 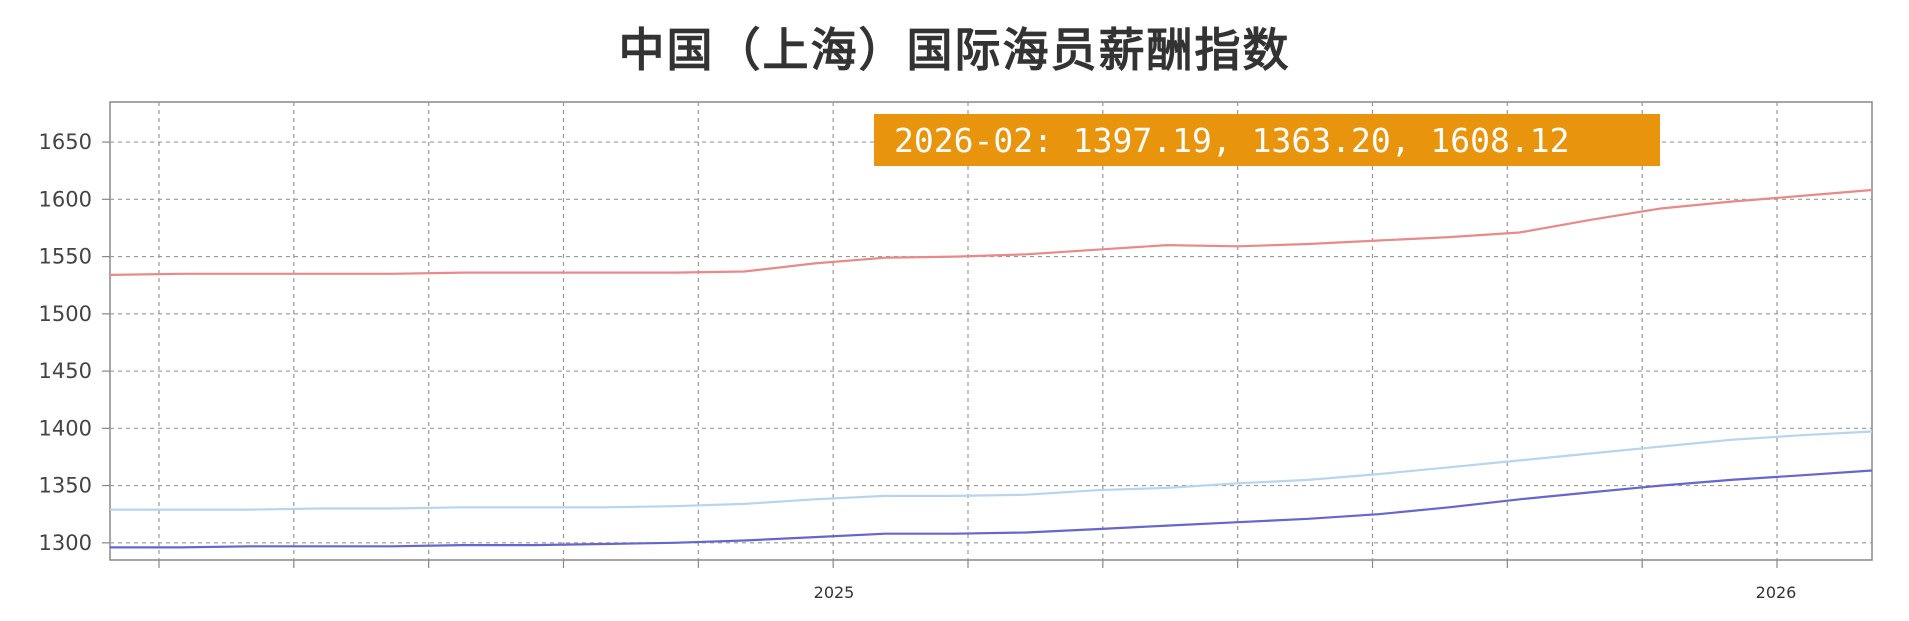 What do you see at coordinates (65, 543) in the screenshot?
I see `y-tick-label: 1300` at bounding box center [65, 543].